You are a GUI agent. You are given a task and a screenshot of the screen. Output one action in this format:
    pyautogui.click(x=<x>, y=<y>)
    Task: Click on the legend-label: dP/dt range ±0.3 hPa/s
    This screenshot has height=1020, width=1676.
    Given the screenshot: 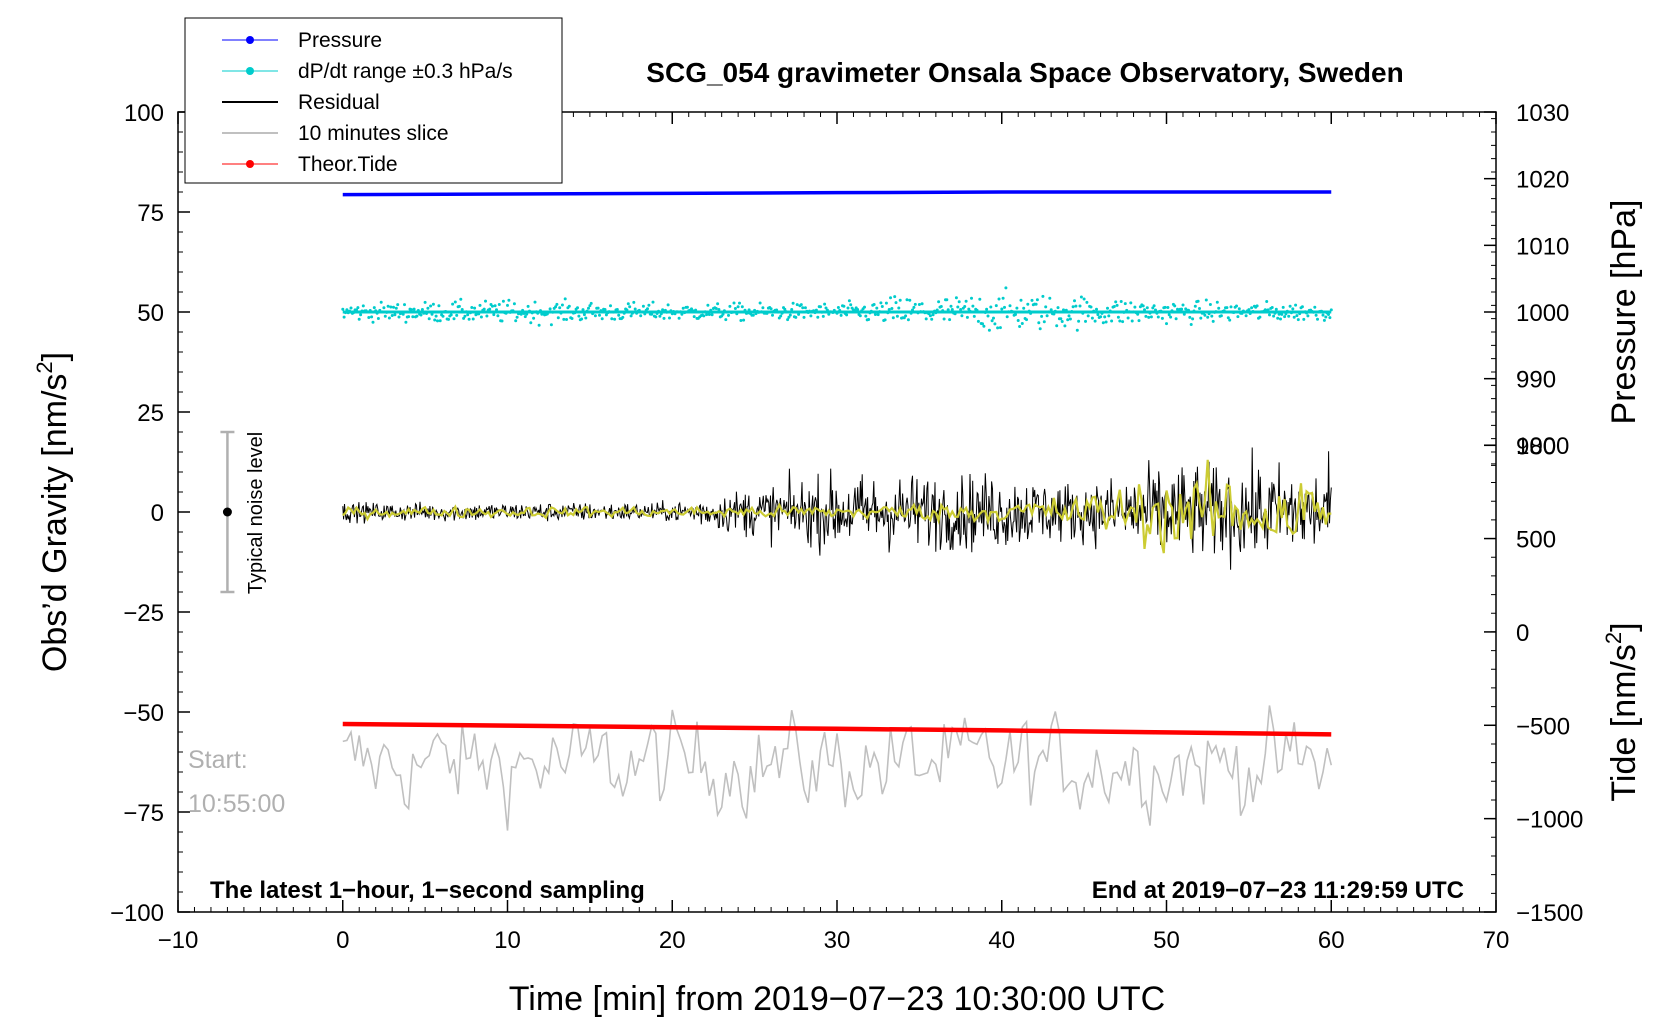 What is the action you would take?
    pyautogui.click(x=405, y=71)
    